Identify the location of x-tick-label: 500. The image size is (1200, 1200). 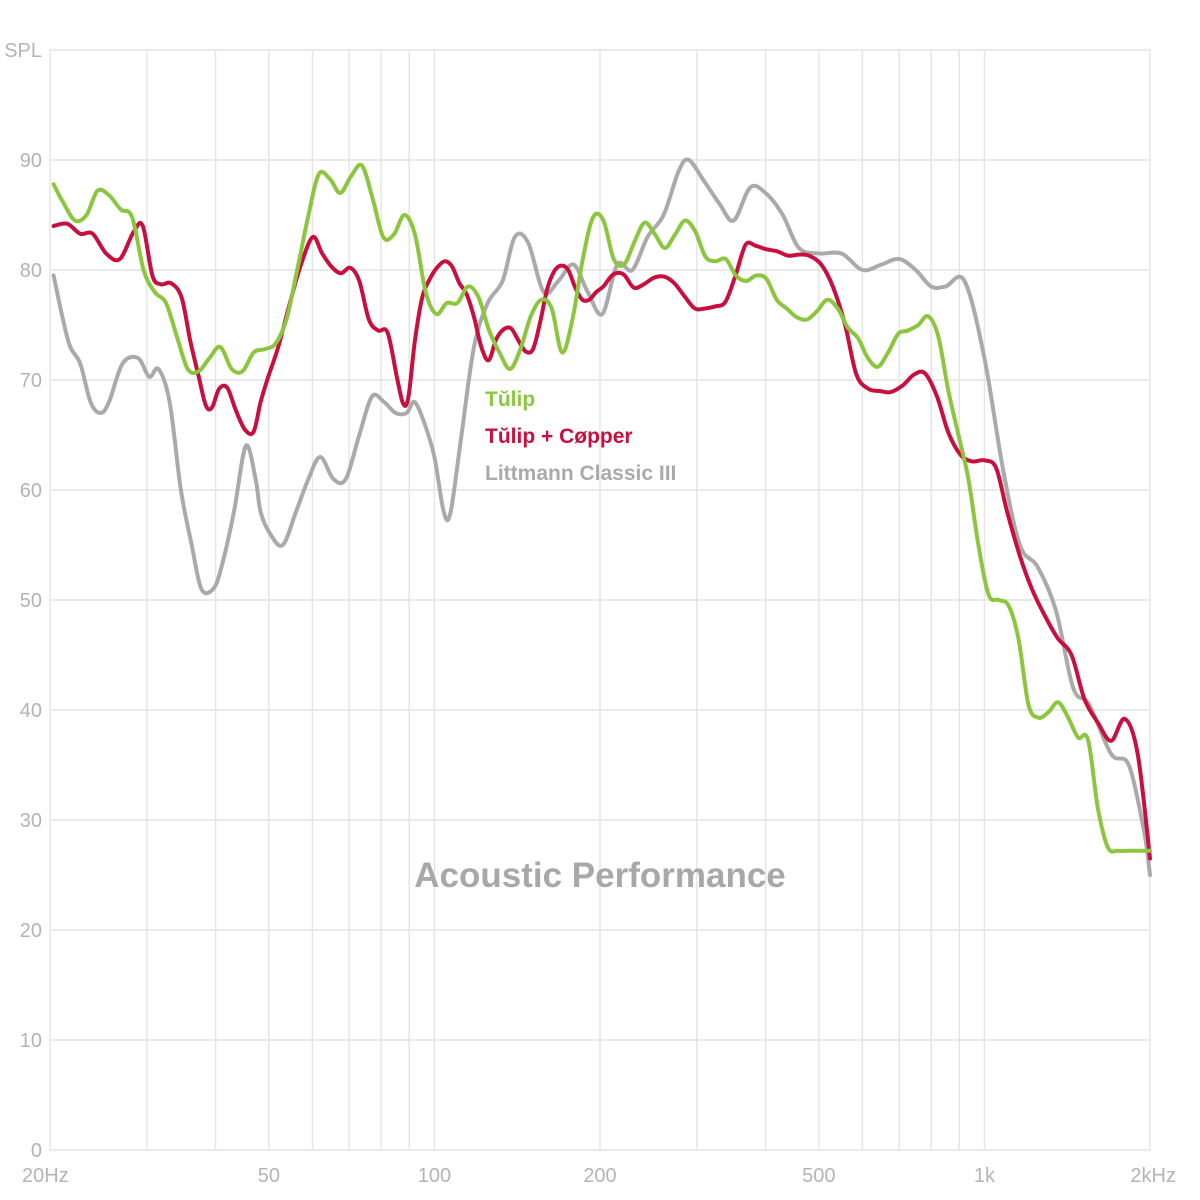
(818, 1176).